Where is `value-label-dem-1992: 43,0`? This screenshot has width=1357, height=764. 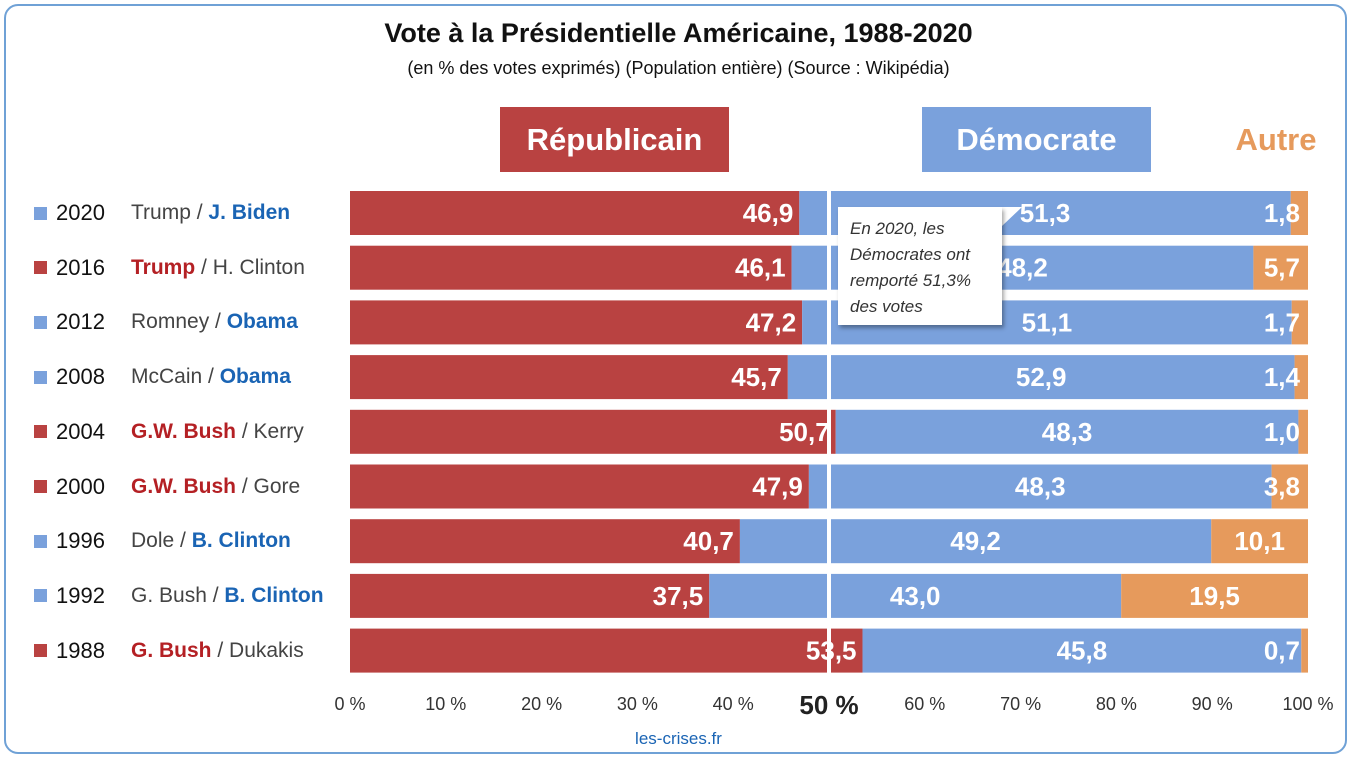 value-label-dem-1992: 43,0 is located at coordinates (915, 596).